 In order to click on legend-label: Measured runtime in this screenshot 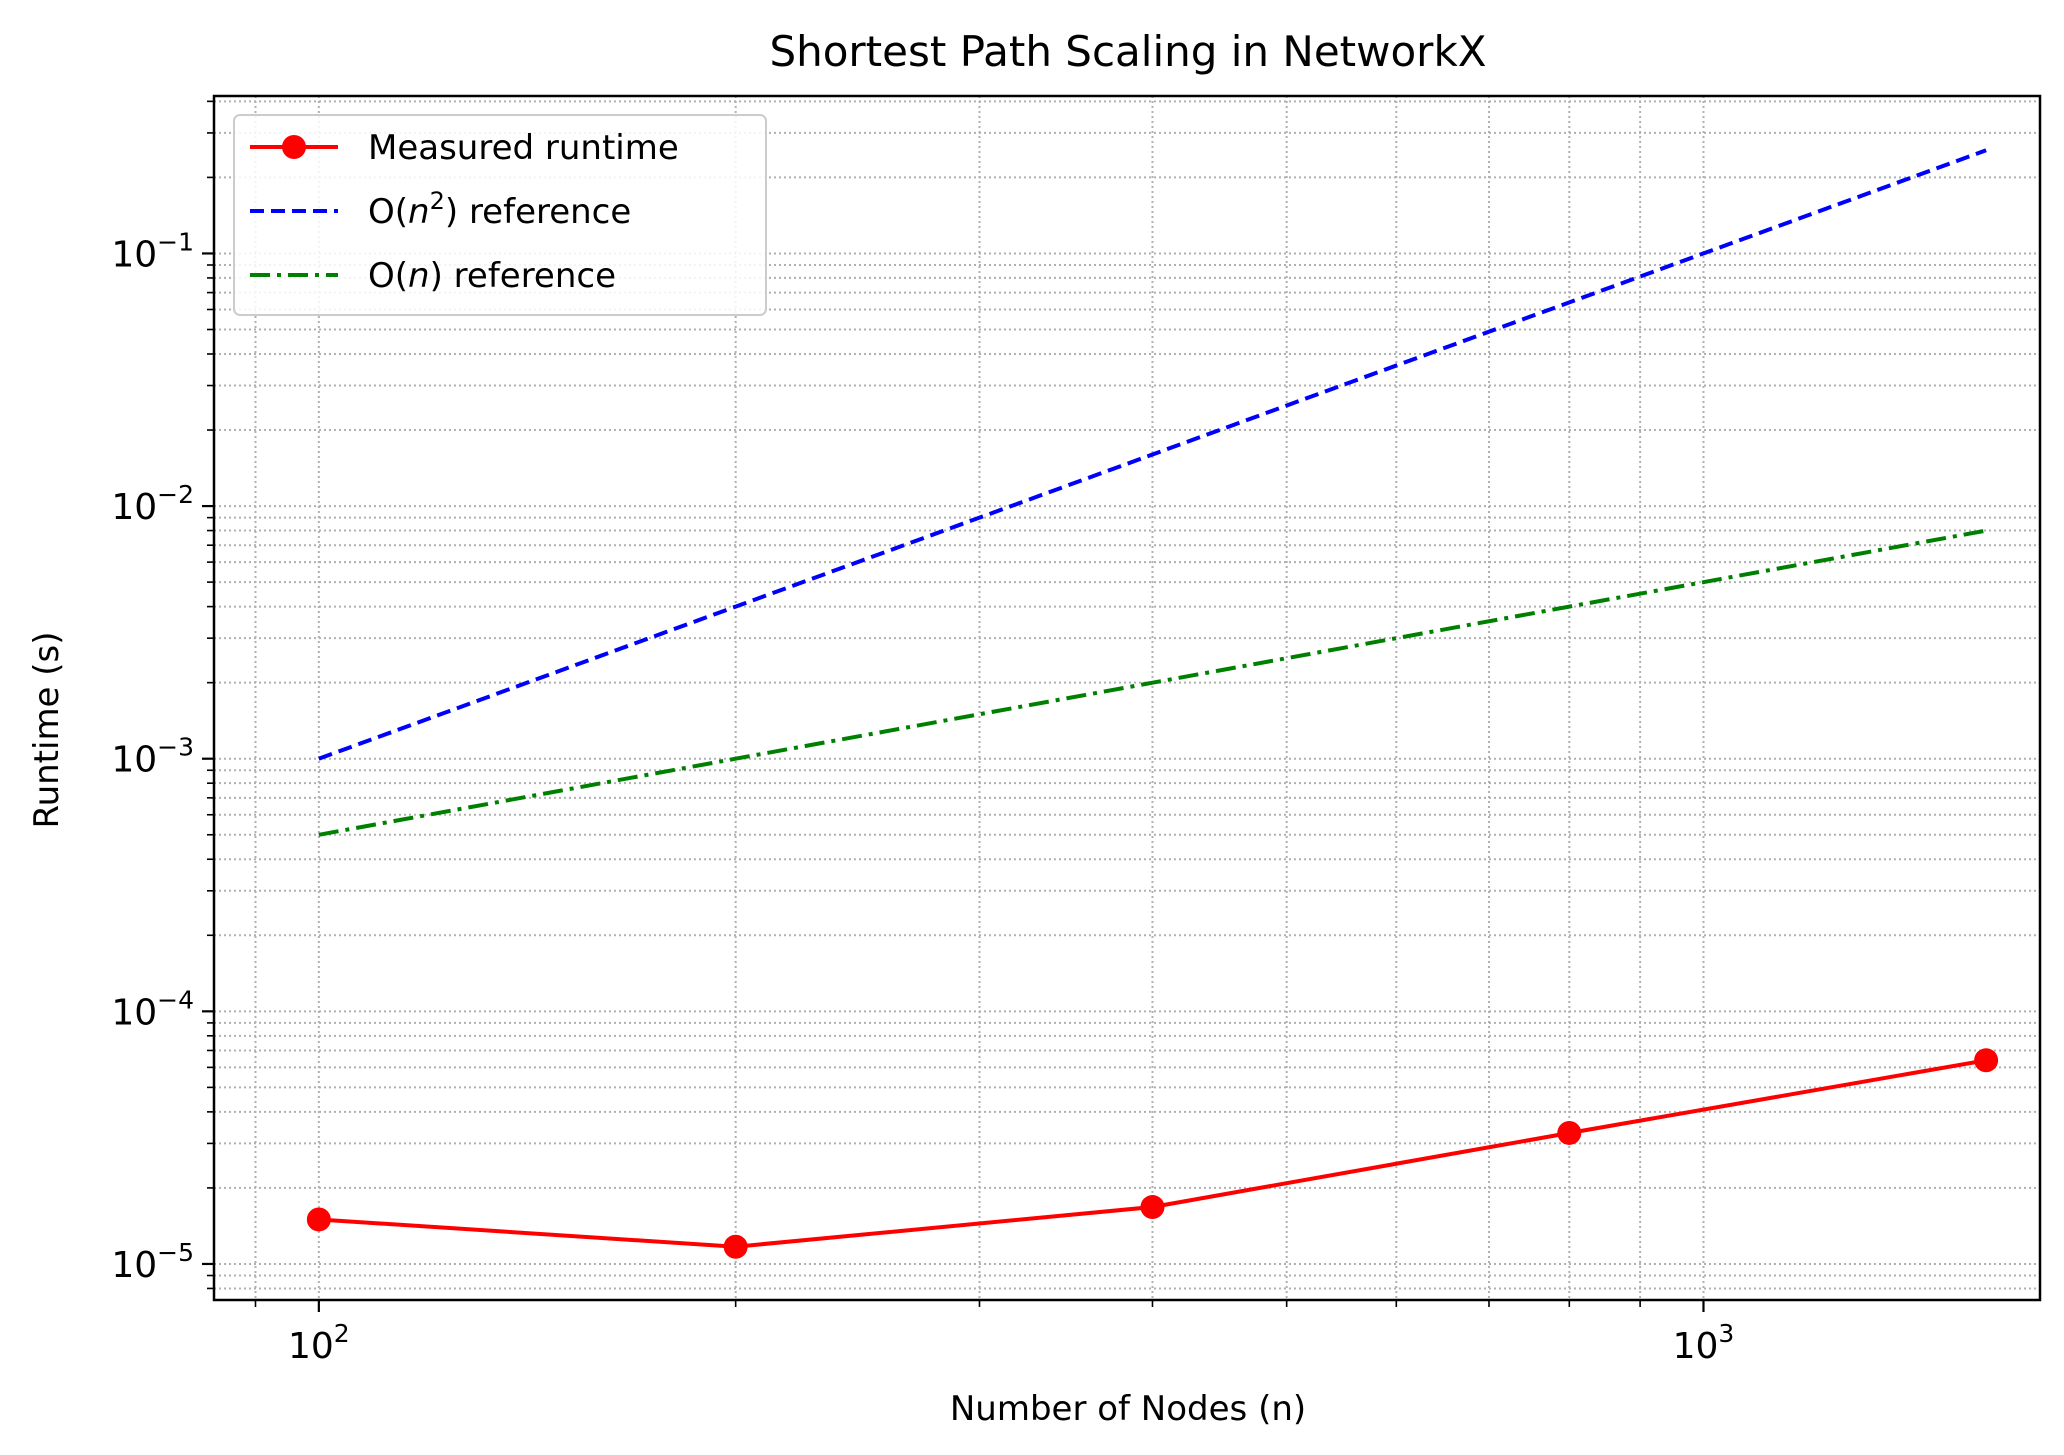, I will do `click(523, 148)`.